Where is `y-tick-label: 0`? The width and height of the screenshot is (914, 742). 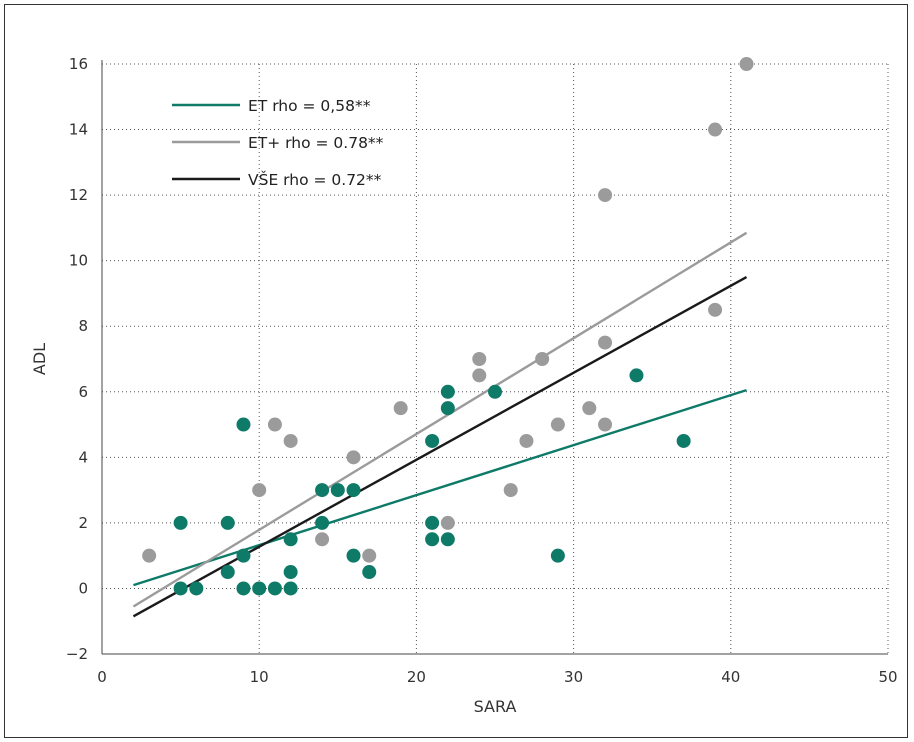
y-tick-label: 0 is located at coordinates (83, 588).